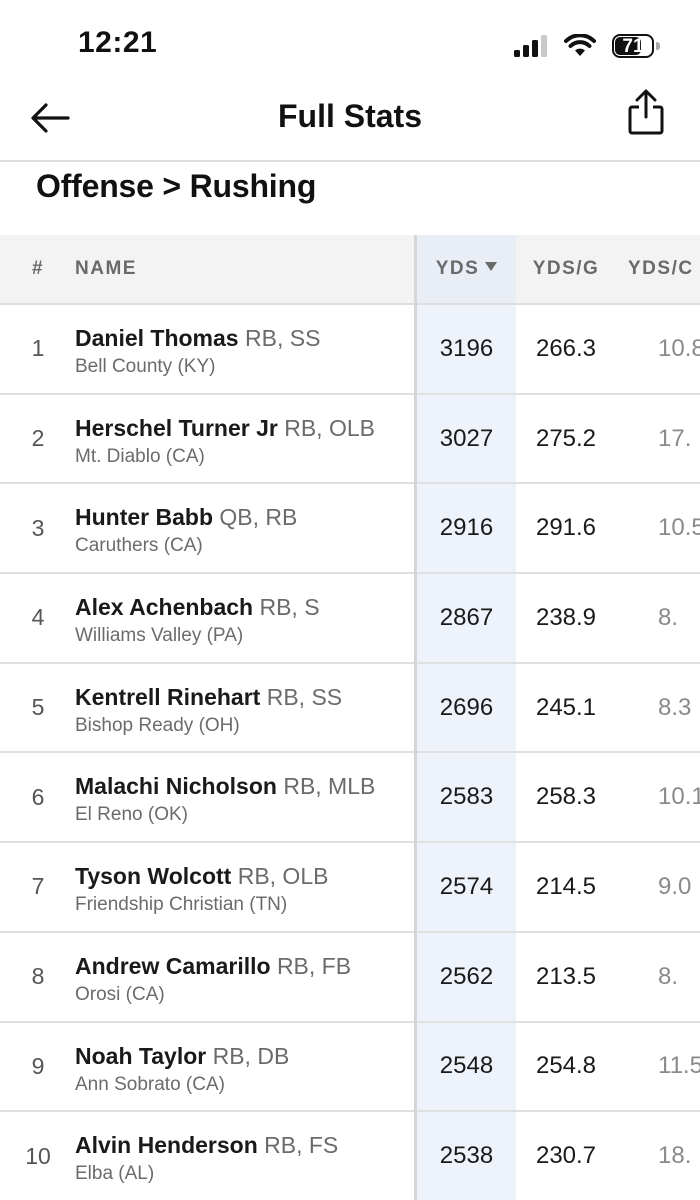 The height and width of the screenshot is (1200, 700). I want to click on status-bar: 12:21 71, so click(350, 45).